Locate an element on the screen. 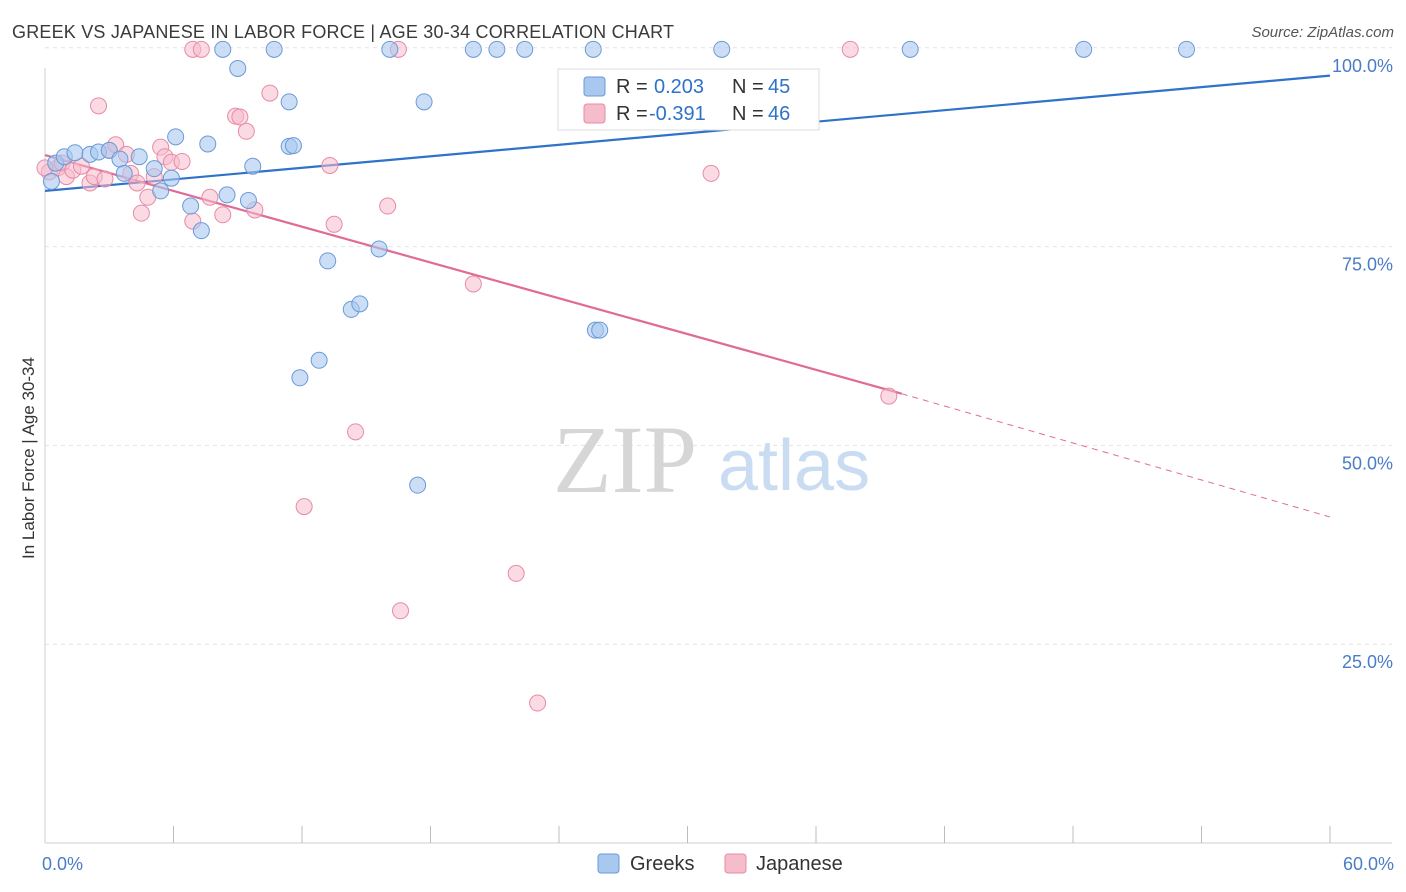 The image size is (1406, 892). stats-japanese-n-value: 46 is located at coordinates (779, 114).